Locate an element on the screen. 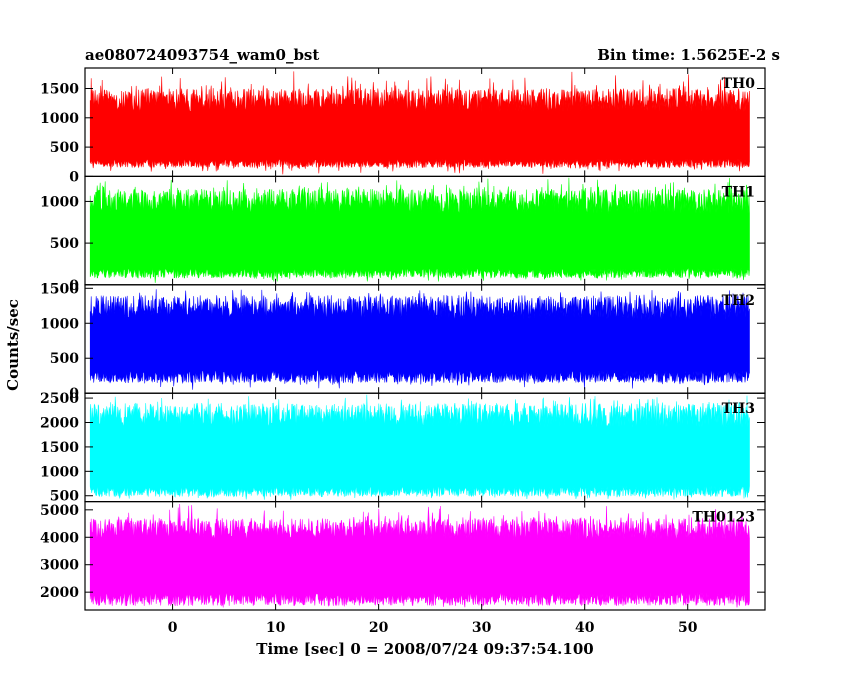 The width and height of the screenshot is (850, 680). x-tick-label: 50 is located at coordinates (688, 628).